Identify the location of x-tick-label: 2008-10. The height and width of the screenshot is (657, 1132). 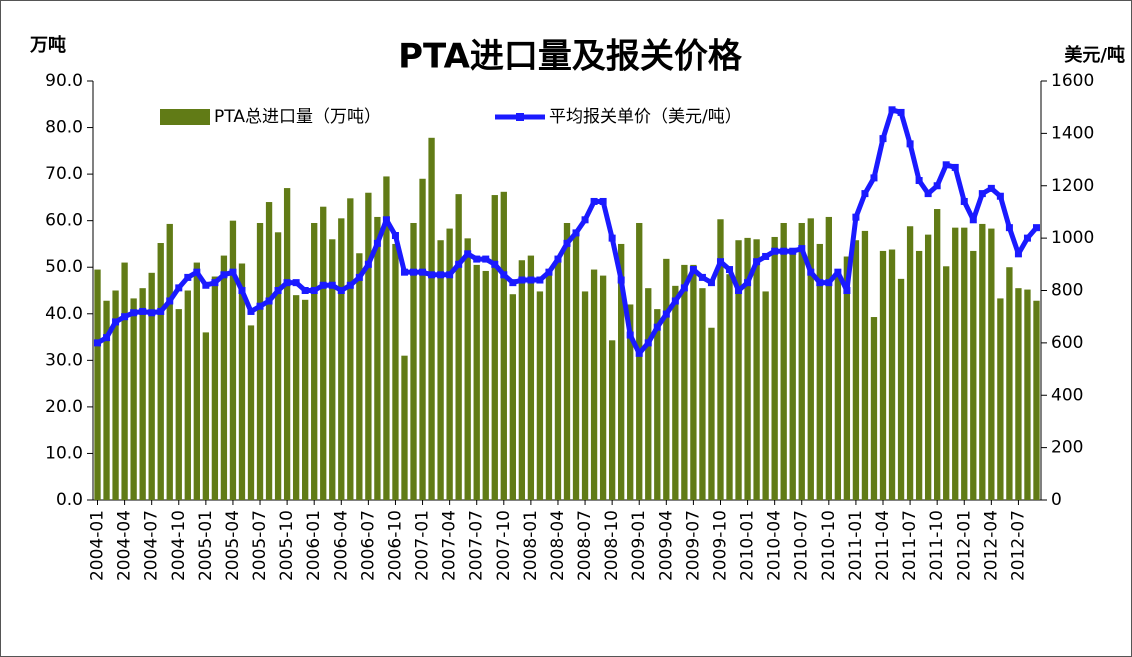
(612, 545).